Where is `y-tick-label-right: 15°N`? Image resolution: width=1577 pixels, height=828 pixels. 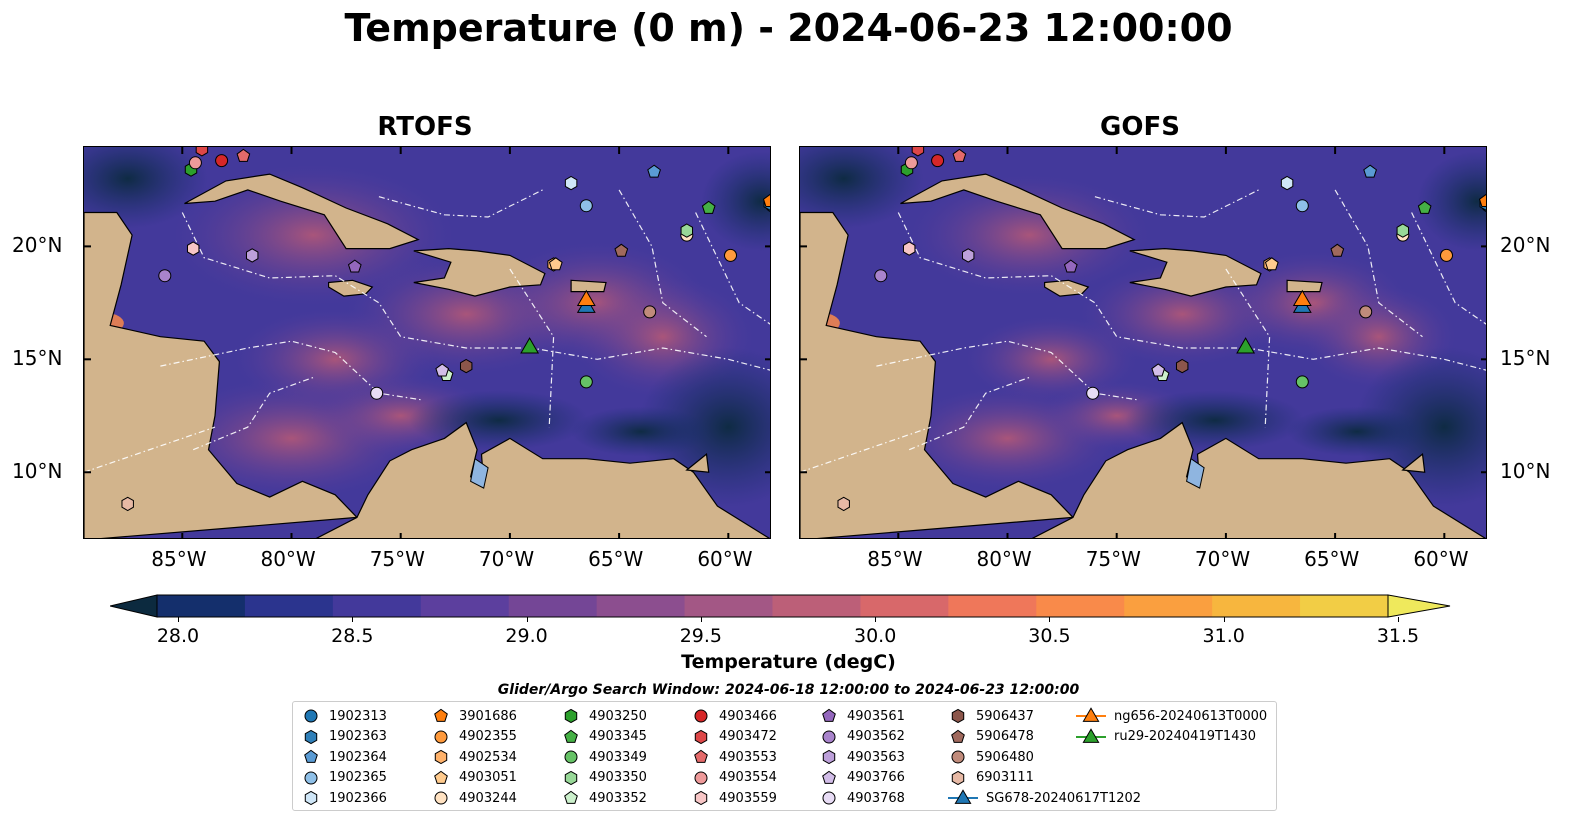
y-tick-label-right: 15°N is located at coordinates (1525, 358).